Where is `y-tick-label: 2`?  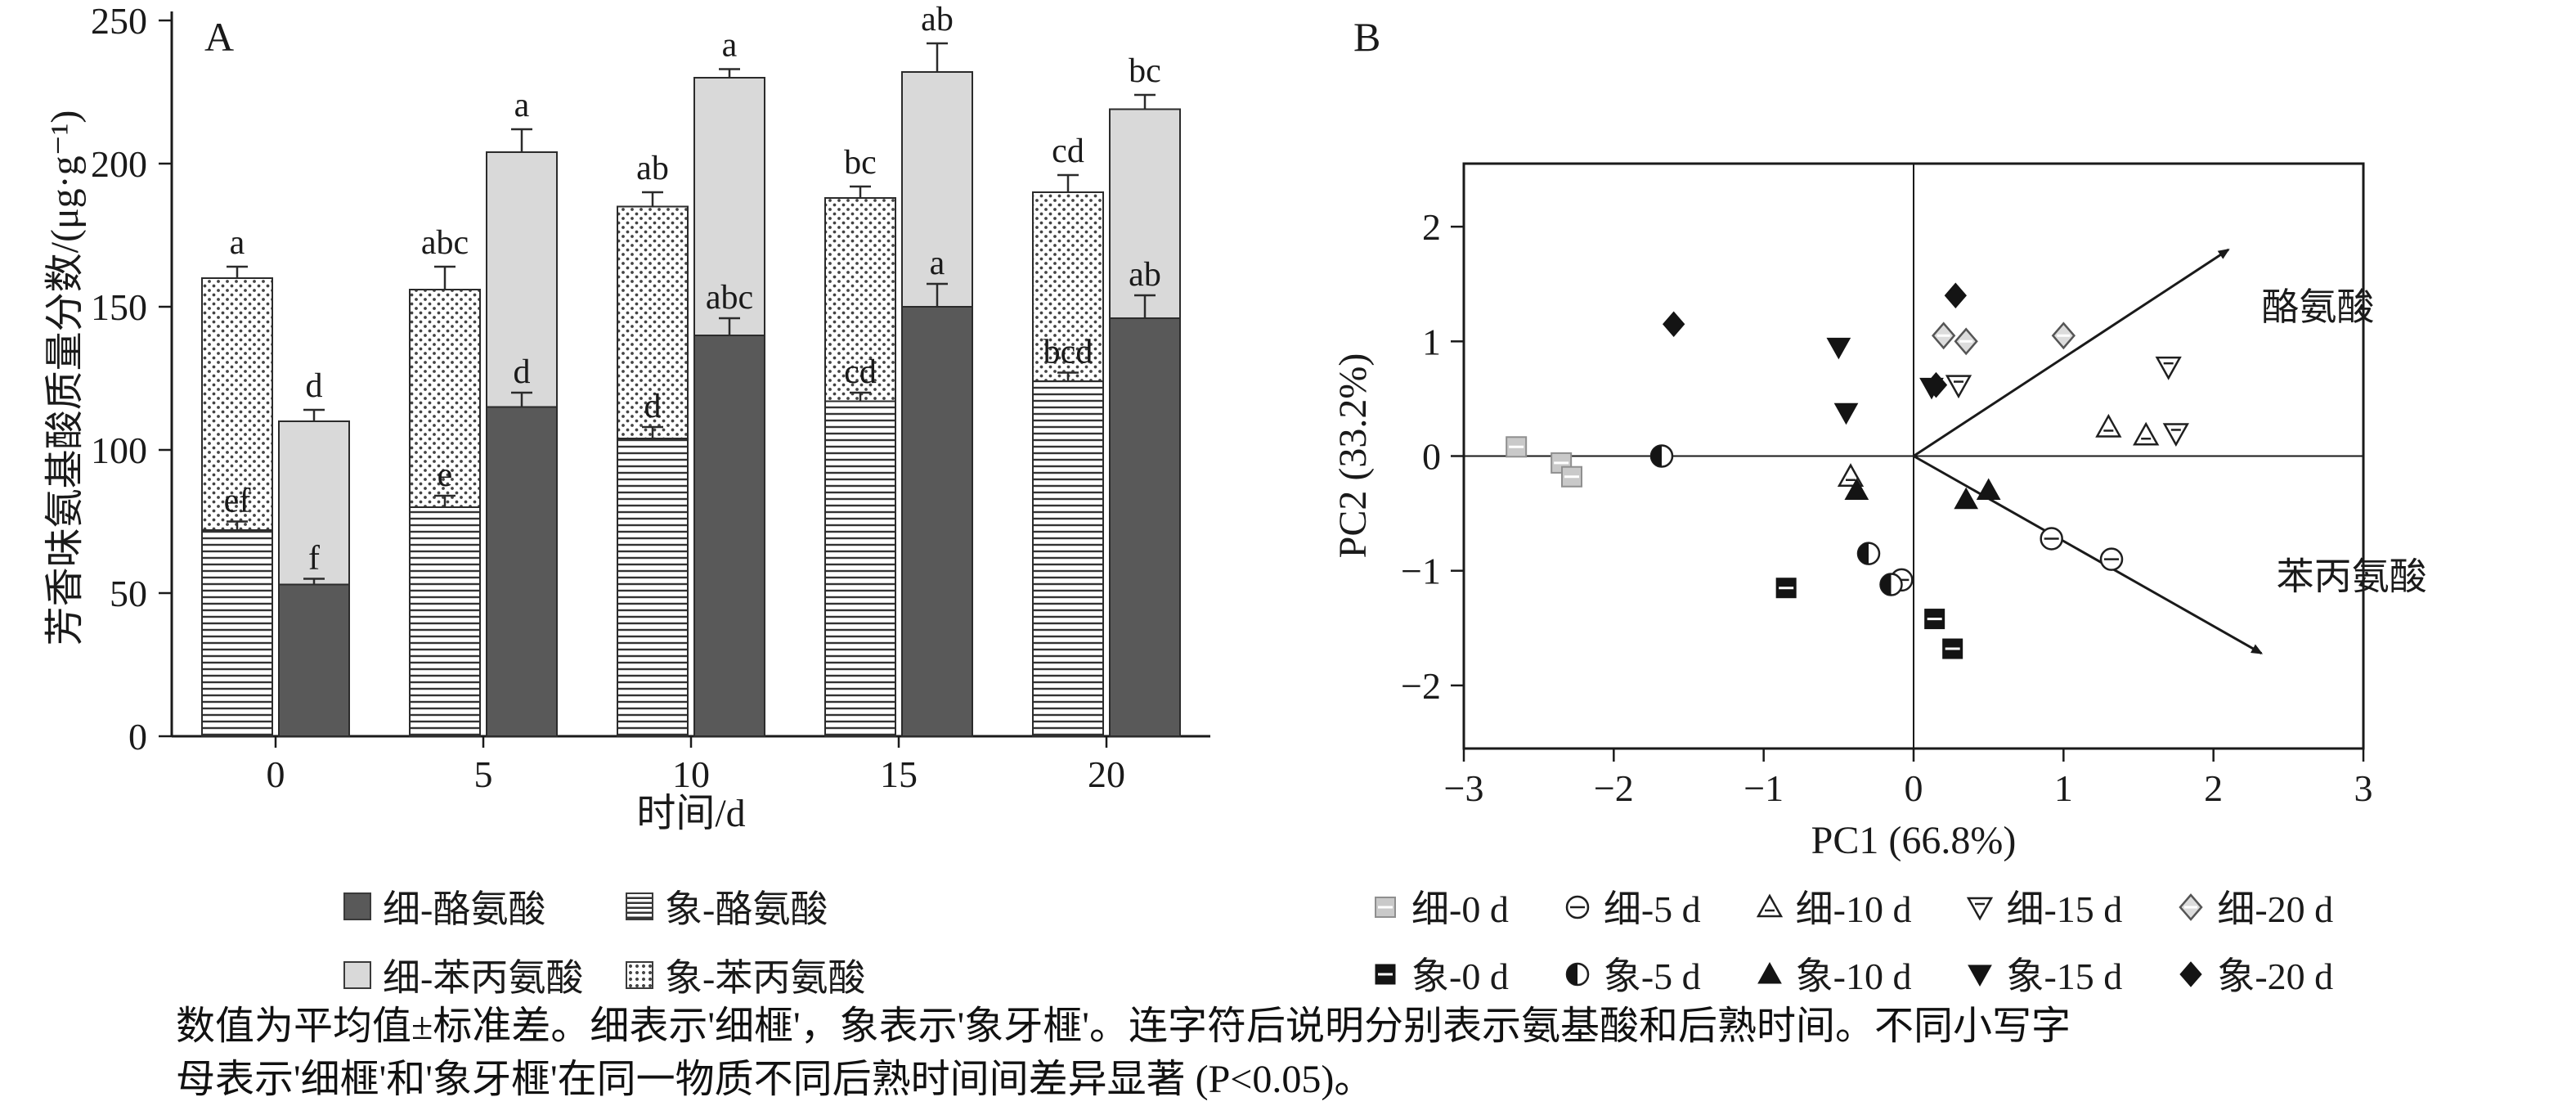
y-tick-label: 2 is located at coordinates (1431, 227).